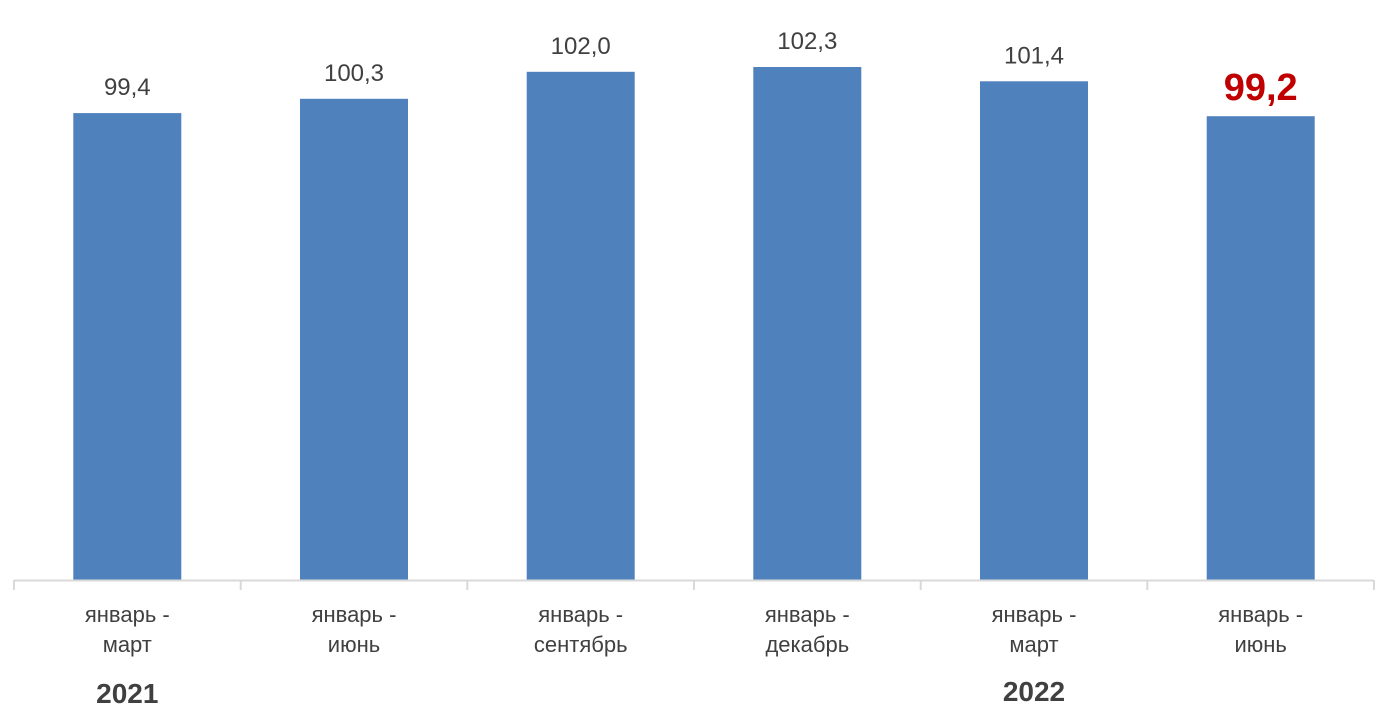 The height and width of the screenshot is (707, 1388). I want to click on year-label-2021: 2021, so click(127, 692).